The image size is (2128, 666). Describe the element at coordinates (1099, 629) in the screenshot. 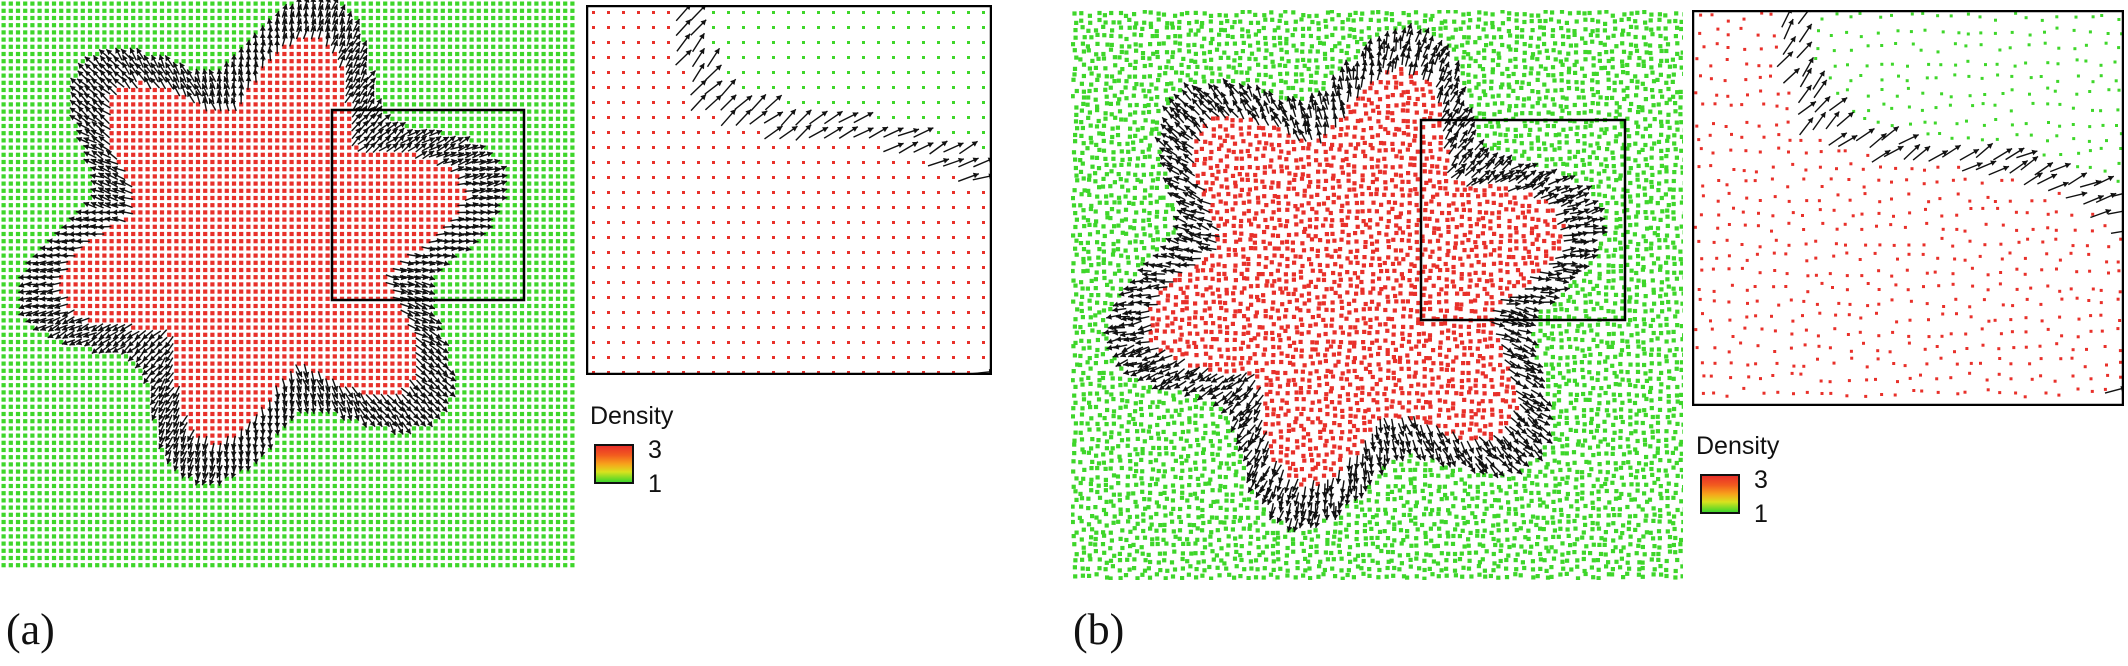

I see `panel-label: (b)` at that location.